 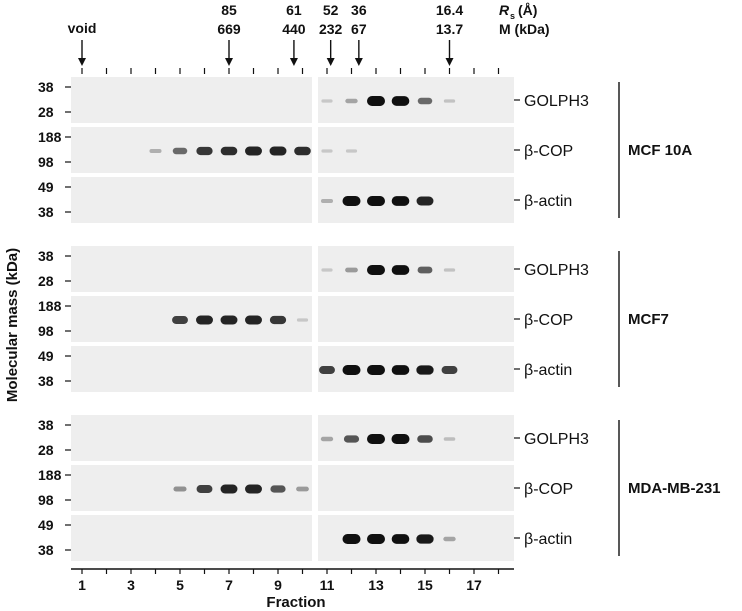 I want to click on cell-line-name: MCF7, so click(x=648, y=319).